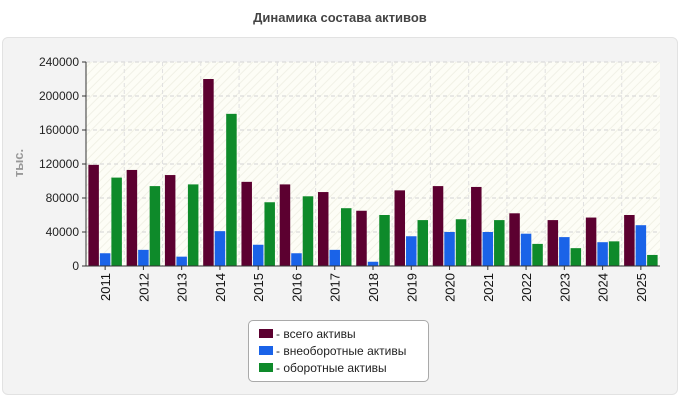  Describe the element at coordinates (488, 287) in the screenshot. I see `x-tick-label: 2021` at that location.